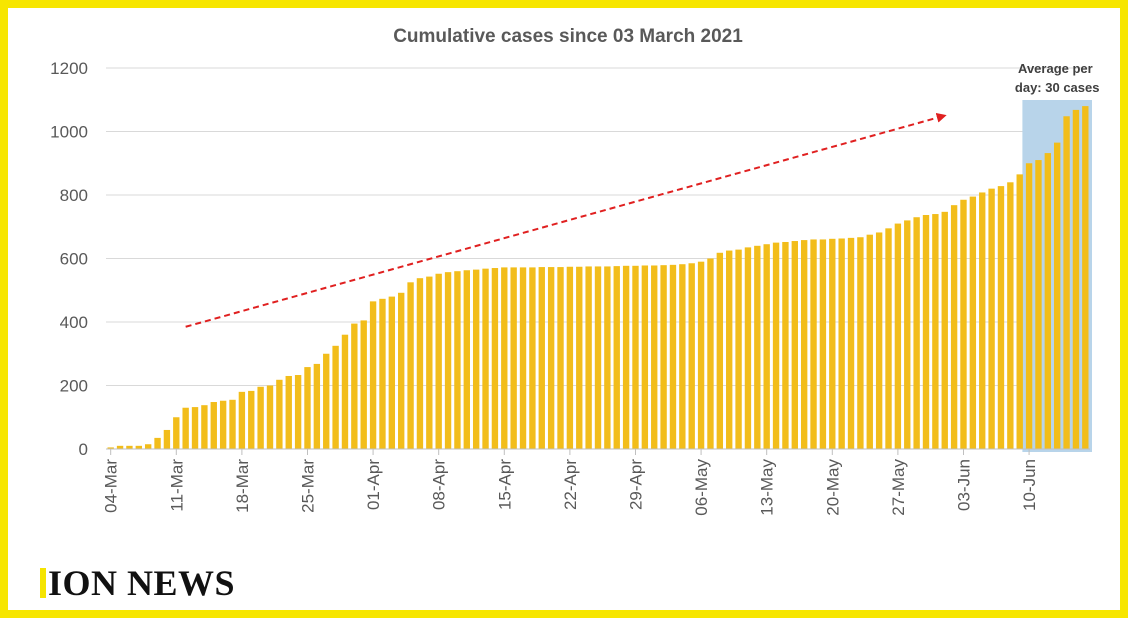 This screenshot has height=618, width=1128. Describe the element at coordinates (438, 361) in the screenshot. I see `bar-08-Apr` at that location.